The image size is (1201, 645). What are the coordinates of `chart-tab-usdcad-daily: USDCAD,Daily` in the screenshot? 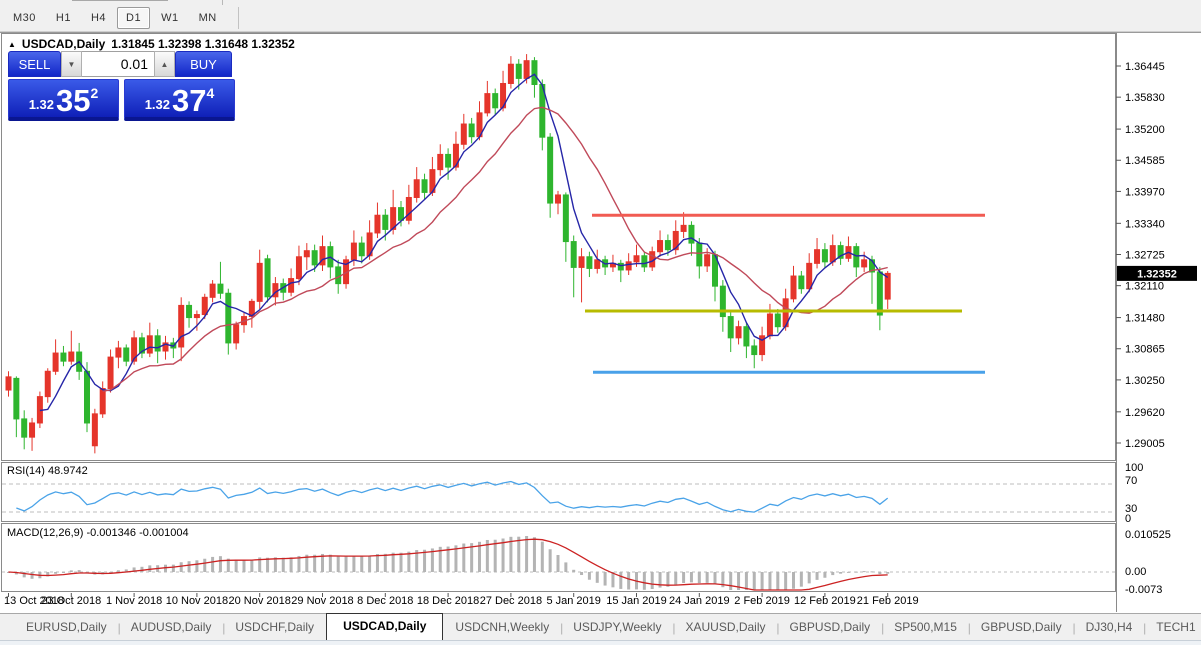 It's located at (385, 626).